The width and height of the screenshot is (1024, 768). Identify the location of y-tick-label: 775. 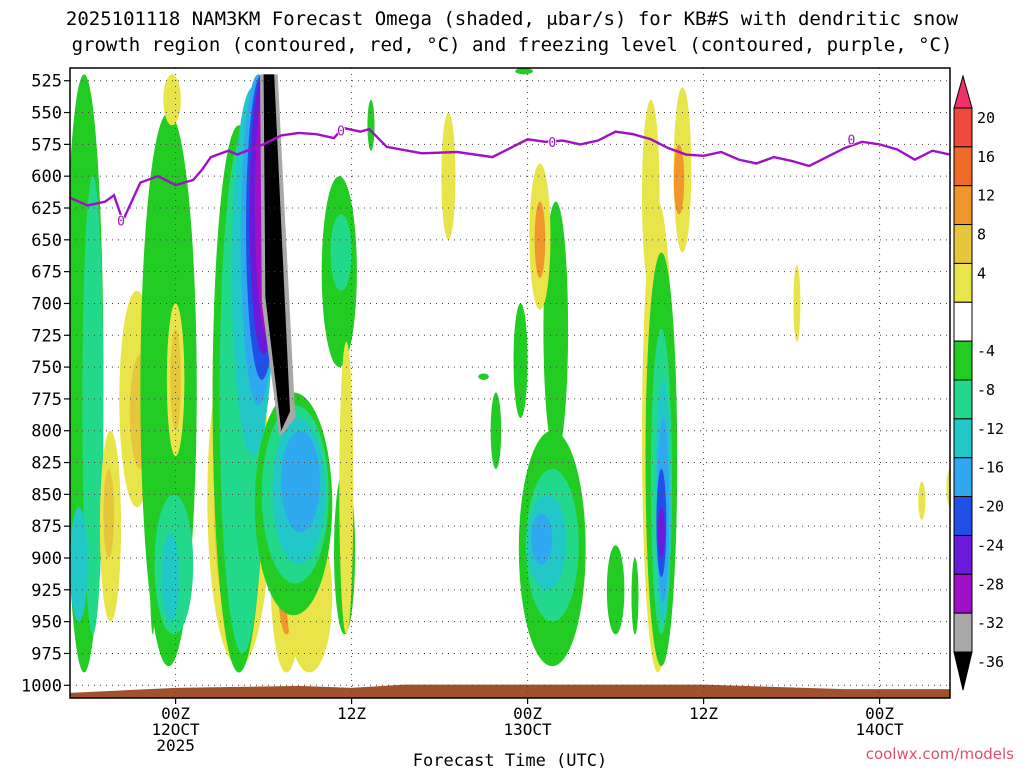
(46, 400).